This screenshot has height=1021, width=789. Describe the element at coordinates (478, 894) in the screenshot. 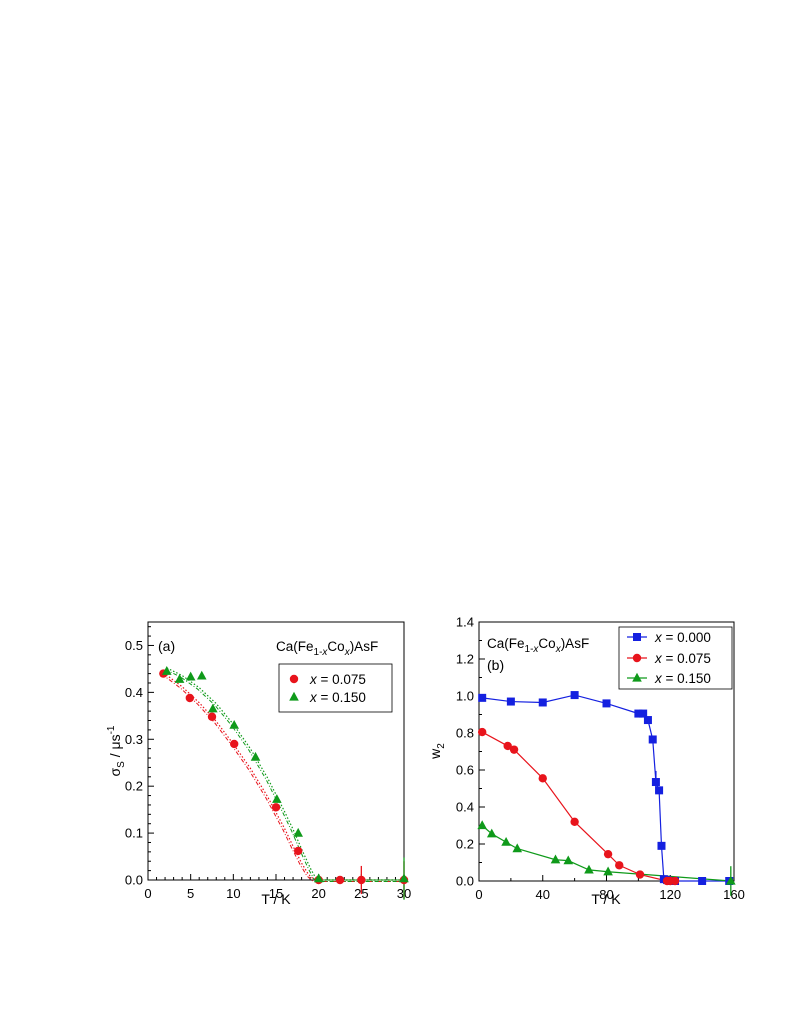

I see `panel-b-x-tick-label: 0` at that location.